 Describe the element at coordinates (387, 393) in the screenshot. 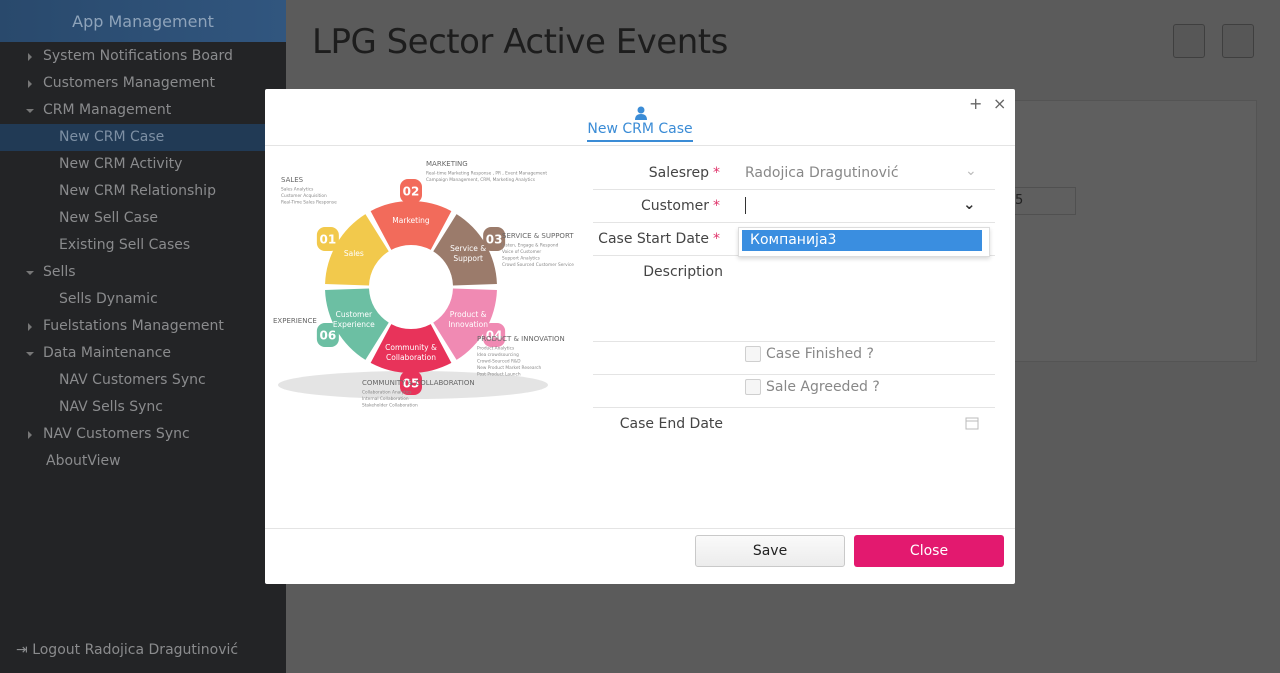

I see `caption-line: Collaboration Analytics` at that location.